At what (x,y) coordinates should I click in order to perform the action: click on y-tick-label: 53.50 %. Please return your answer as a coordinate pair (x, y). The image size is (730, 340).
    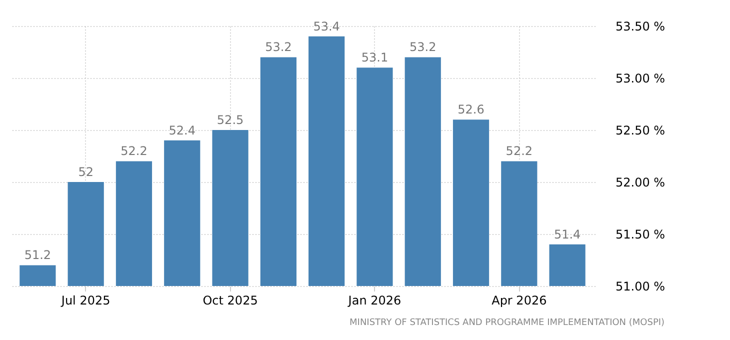
    Looking at the image, I should click on (641, 27).